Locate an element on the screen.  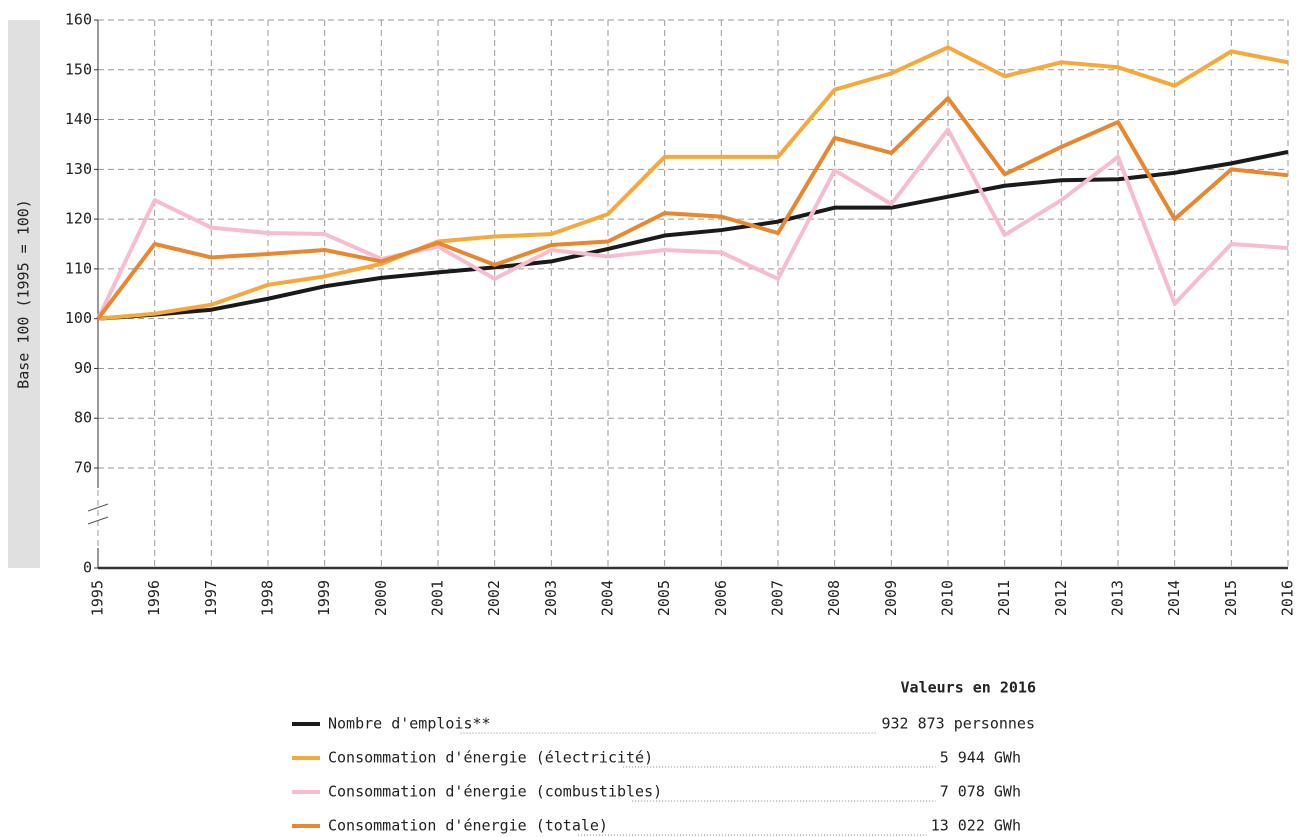
y-tick-label: 0 is located at coordinates (87, 568).